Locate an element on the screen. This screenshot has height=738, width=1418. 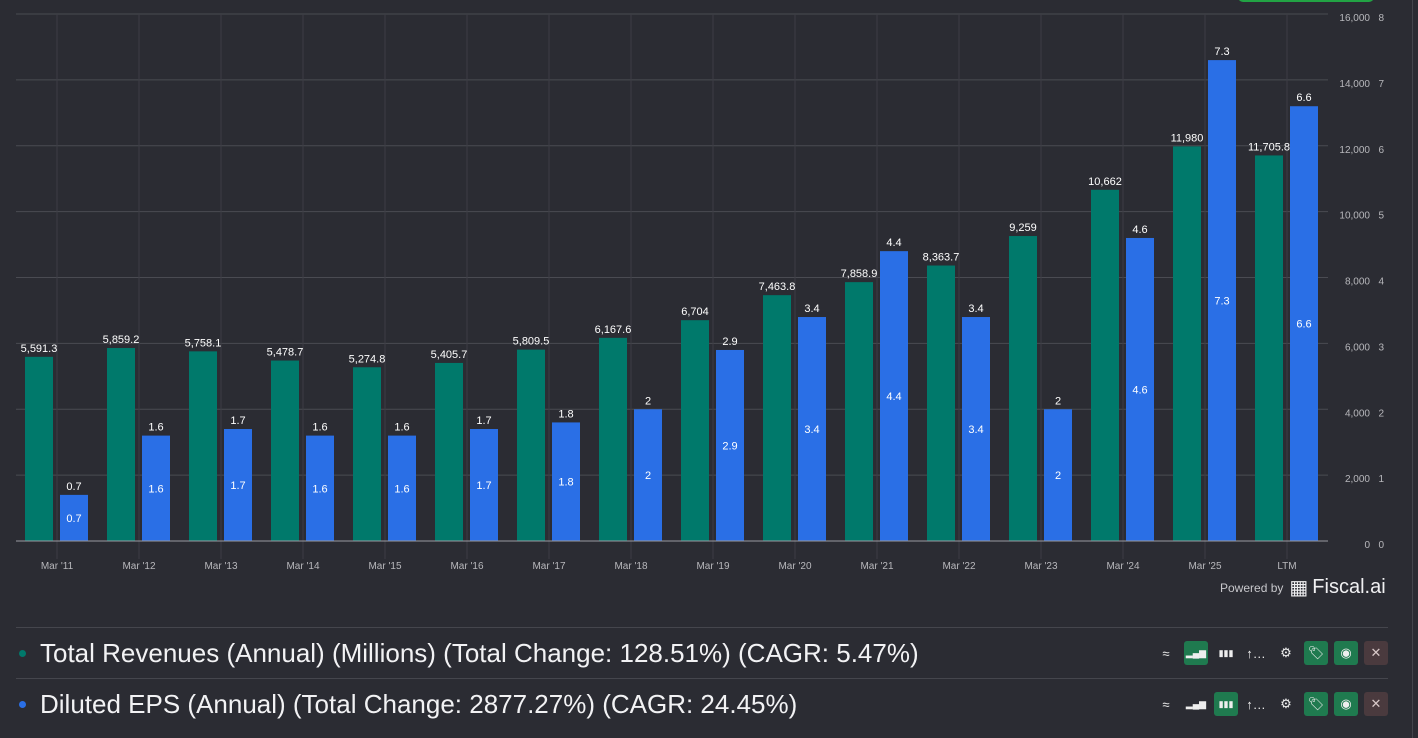
powered-by: Powered by ▦ Fiscal.ai is located at coordinates (1303, 587).